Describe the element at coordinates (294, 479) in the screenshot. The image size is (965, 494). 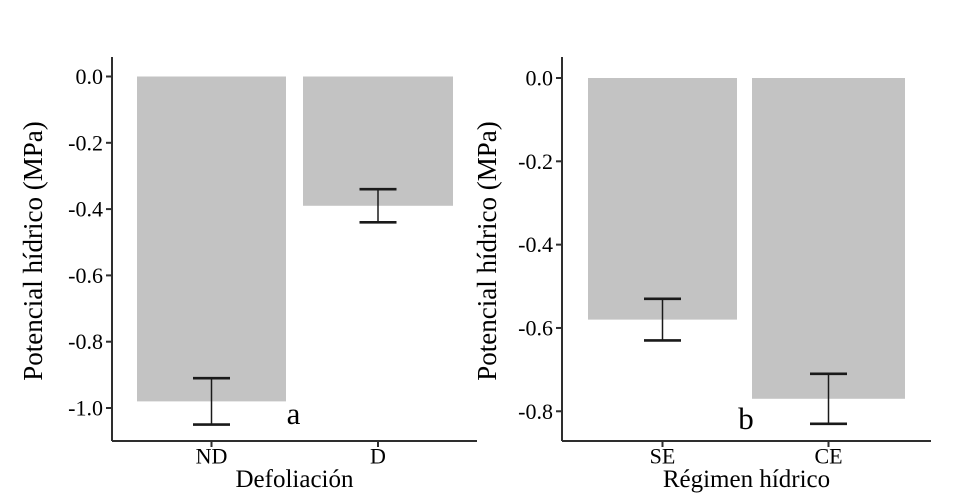
I see `x-axis-title: Defoliación` at that location.